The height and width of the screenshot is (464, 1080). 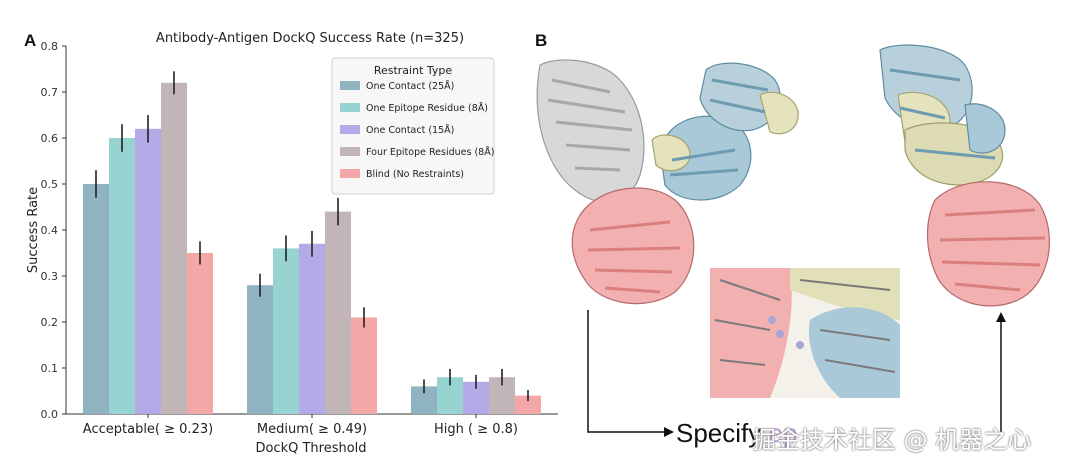 What do you see at coordinates (805, 333) in the screenshot?
I see `epitope-zoom-inset` at bounding box center [805, 333].